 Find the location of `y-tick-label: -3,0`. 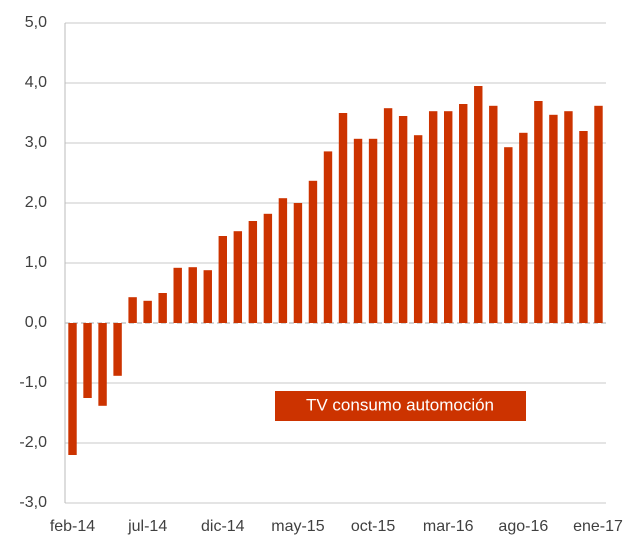

y-tick-label: -3,0 is located at coordinates (33, 502).